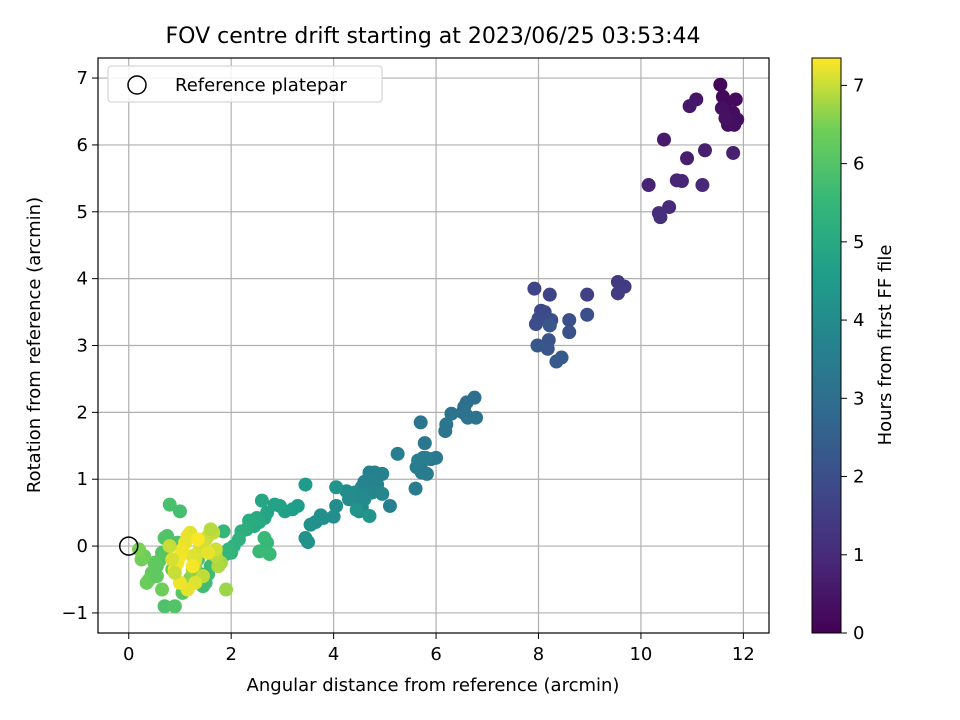  Describe the element at coordinates (128, 654) in the screenshot. I see `x-tick-label: 0` at that location.